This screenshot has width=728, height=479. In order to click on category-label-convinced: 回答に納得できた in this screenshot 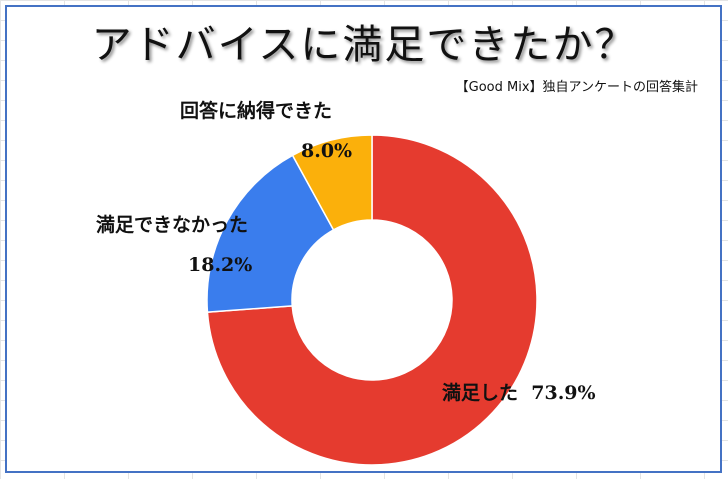, I will do `click(256, 111)`.